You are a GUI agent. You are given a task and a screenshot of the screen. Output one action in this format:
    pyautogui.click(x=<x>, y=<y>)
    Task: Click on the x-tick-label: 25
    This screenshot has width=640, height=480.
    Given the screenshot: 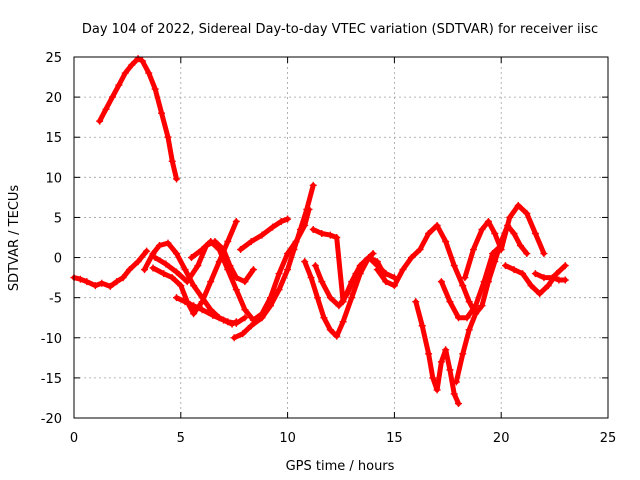 What is the action you would take?
    pyautogui.click(x=608, y=438)
    